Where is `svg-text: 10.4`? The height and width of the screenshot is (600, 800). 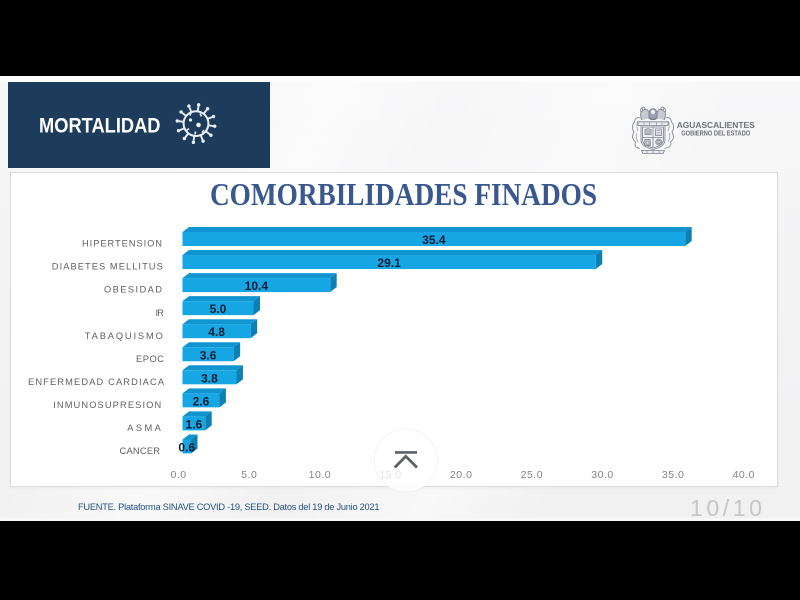 svg-text: 10.4 is located at coordinates (257, 286).